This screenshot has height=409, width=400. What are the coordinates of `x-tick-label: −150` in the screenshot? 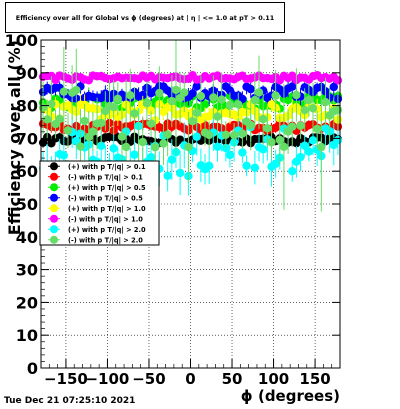 It's located at (66, 379).